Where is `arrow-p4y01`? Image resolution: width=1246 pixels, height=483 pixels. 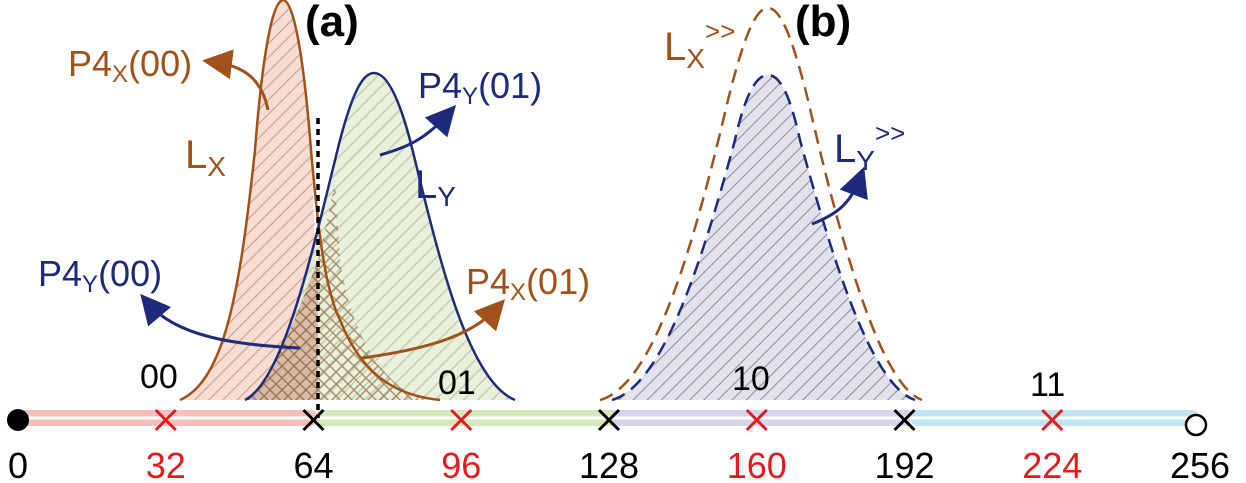 arrow-p4y01 is located at coordinates (417, 131).